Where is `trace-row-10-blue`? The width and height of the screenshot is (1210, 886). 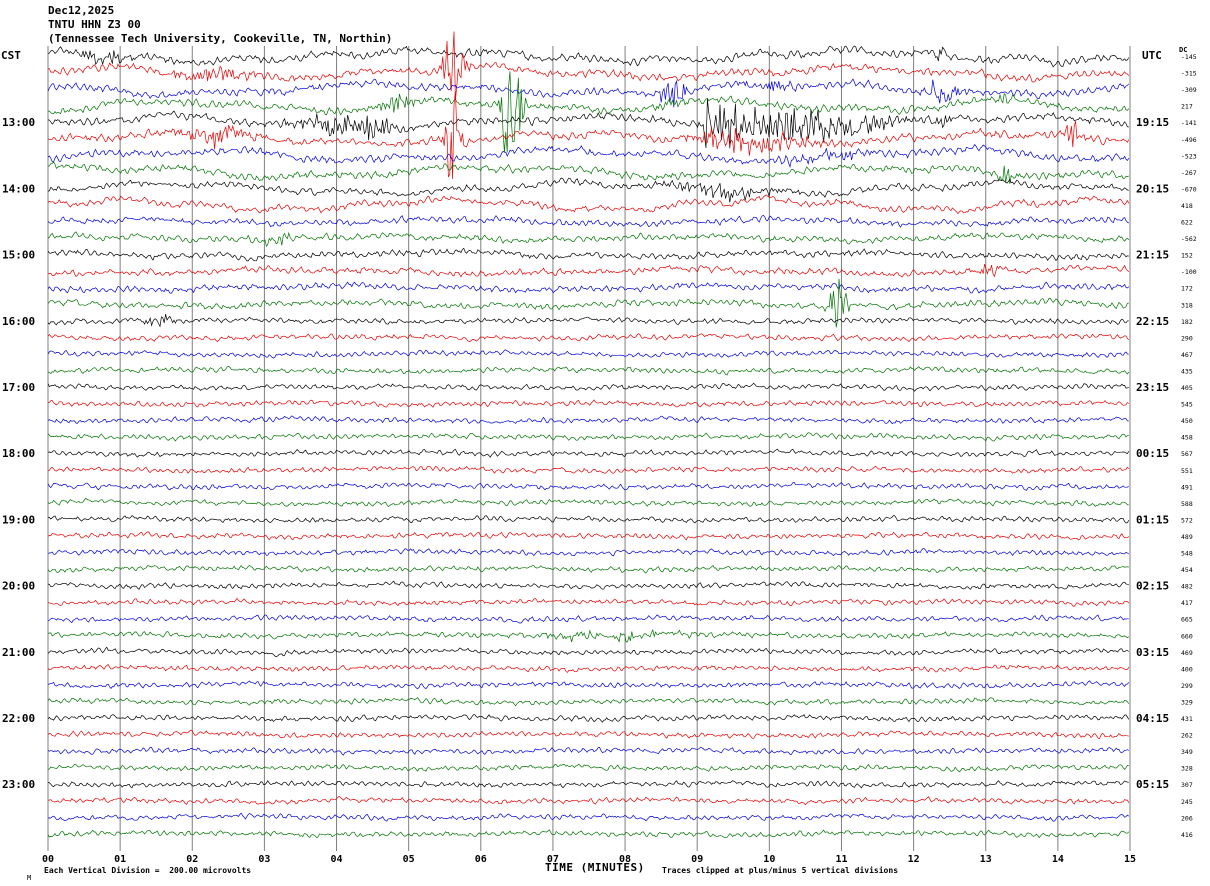
trace-row-10-blue is located at coordinates (588, 221).